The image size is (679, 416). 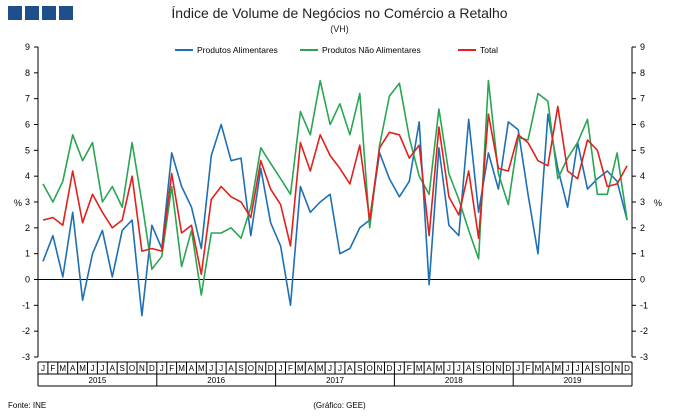 What do you see at coordinates (642, 202) in the screenshot?
I see `y-tick-label-right: 3` at bounding box center [642, 202].